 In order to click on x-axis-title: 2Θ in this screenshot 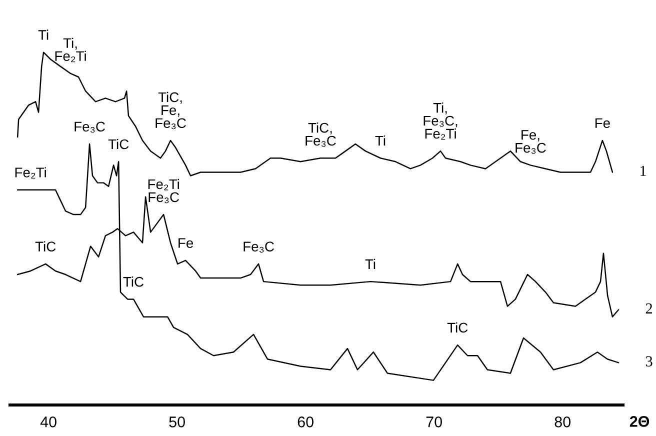, I will do `click(640, 421)`.